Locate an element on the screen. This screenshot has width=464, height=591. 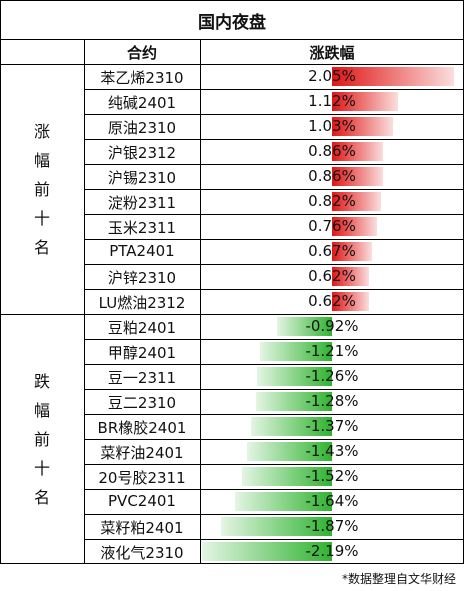
header-contract: 合约 is located at coordinates (141, 52).